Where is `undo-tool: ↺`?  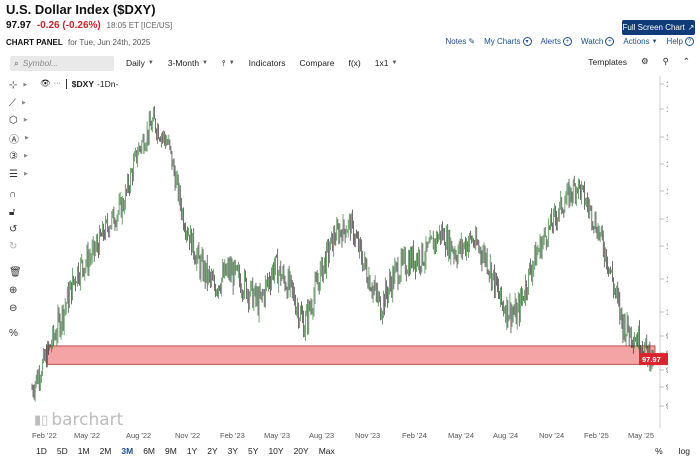 undo-tool: ↺ is located at coordinates (18, 229).